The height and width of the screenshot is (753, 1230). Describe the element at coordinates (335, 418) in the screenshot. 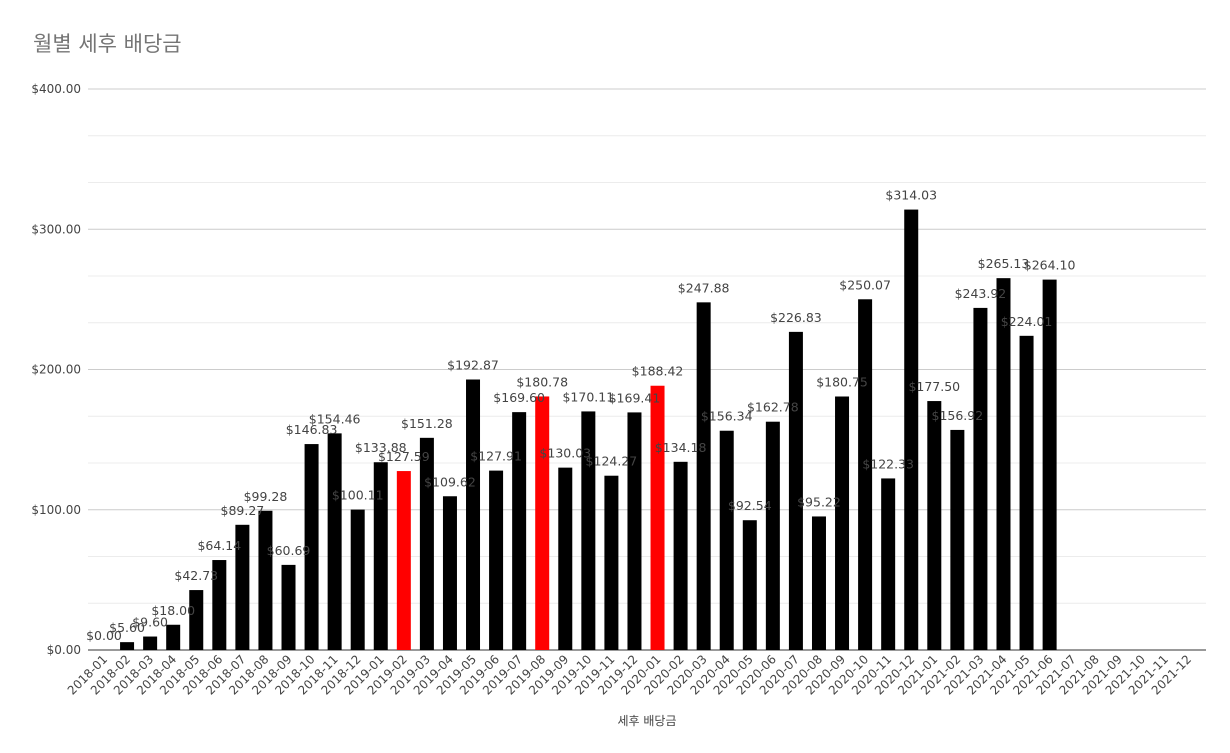

I see `data-label: $154.46` at that location.